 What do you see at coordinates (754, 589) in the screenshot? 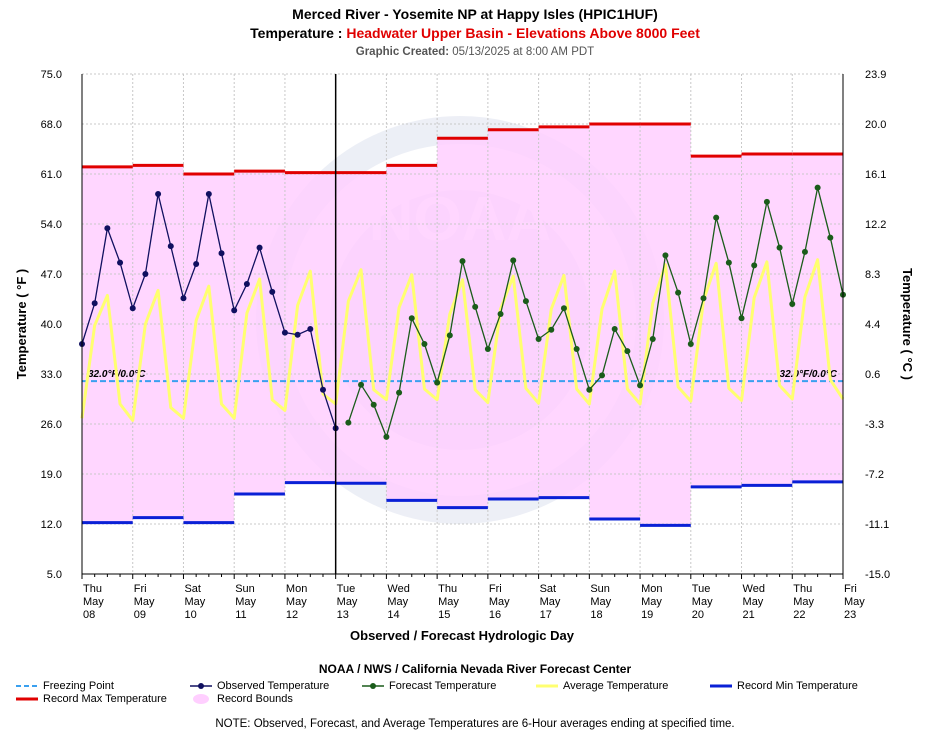
I see `x-tick-label: Wed` at bounding box center [754, 589].